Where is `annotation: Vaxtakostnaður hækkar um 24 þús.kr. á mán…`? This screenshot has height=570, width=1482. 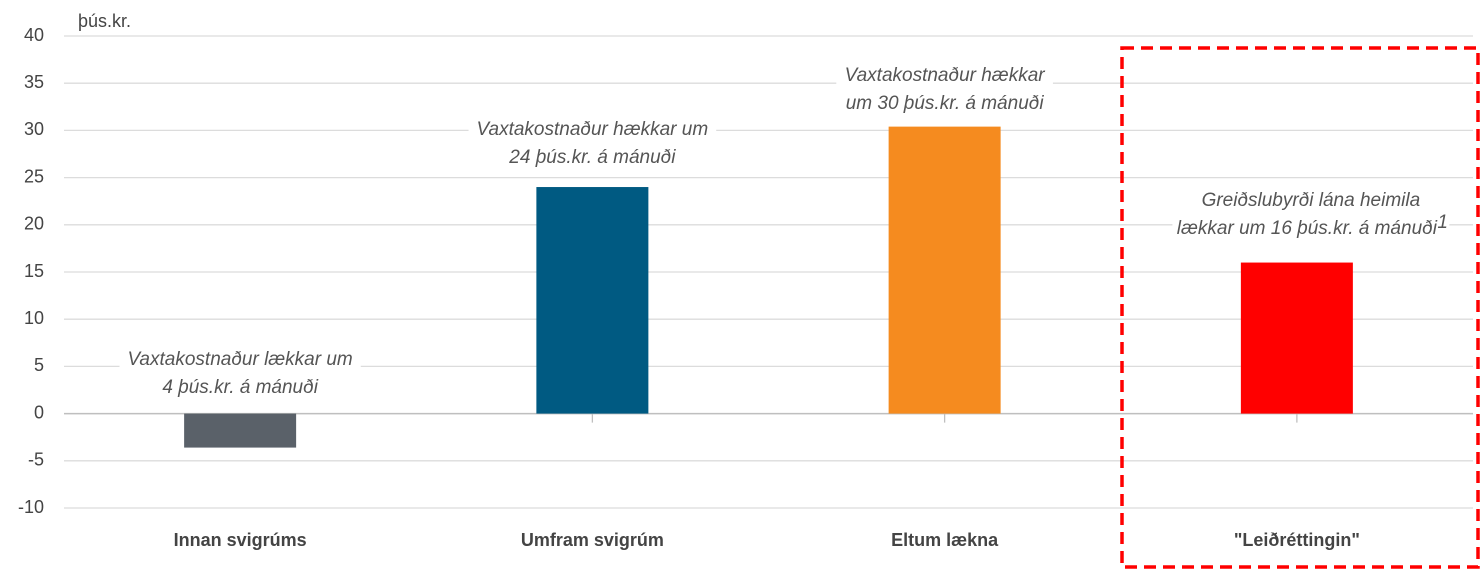 annotation: Vaxtakostnaður hækkar um 24 þús.kr. á mán… is located at coordinates (592, 145).